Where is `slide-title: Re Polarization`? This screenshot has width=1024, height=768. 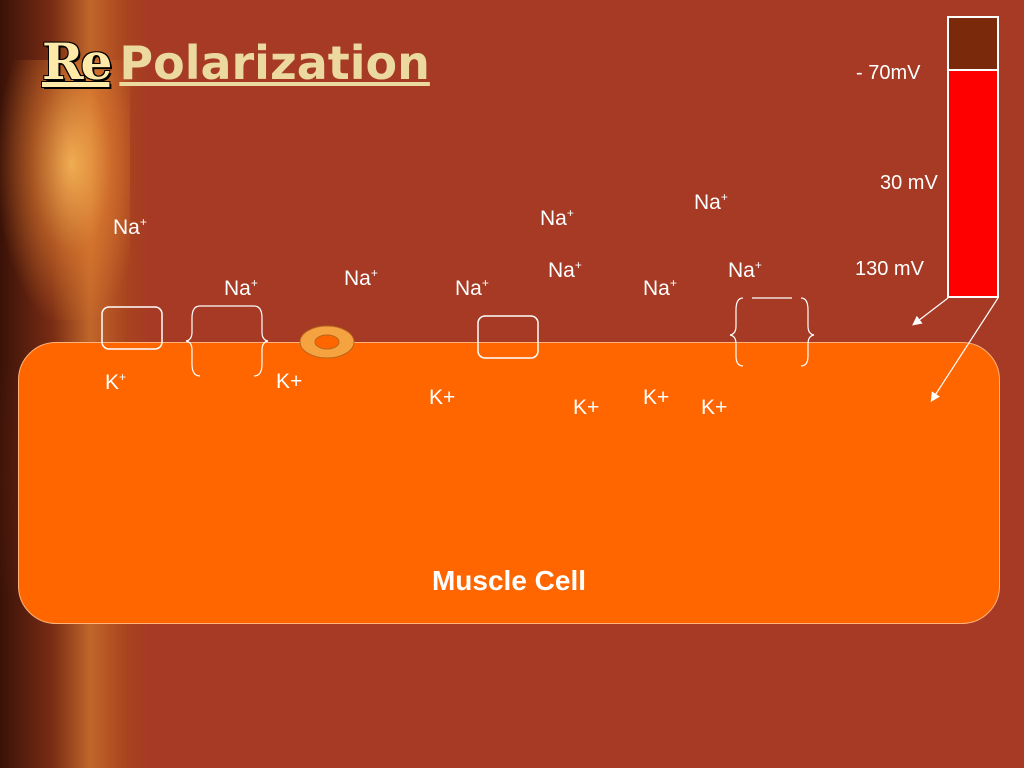
slide-title: Re Polarization is located at coordinates (236, 61).